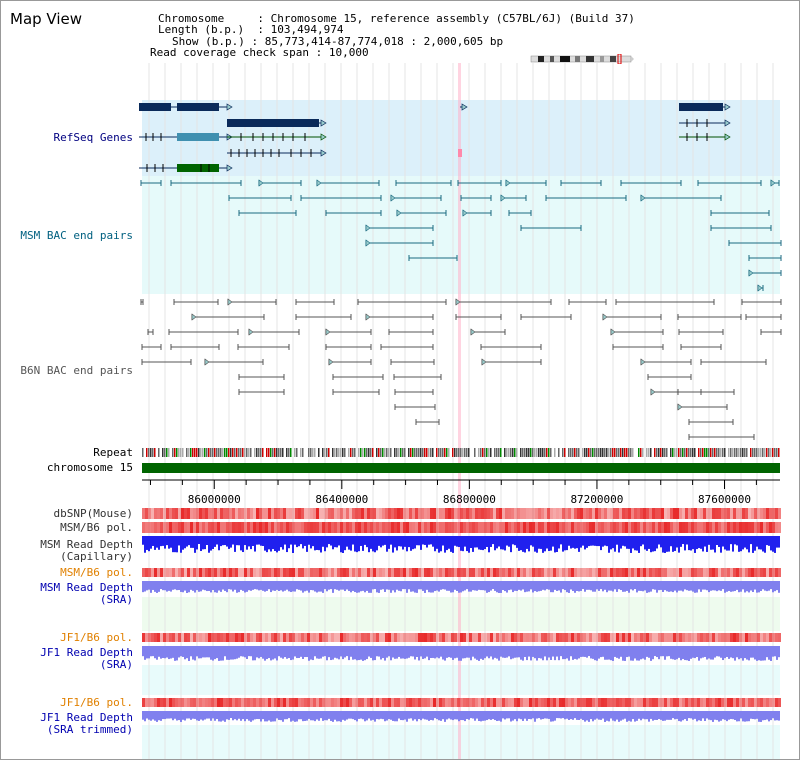 Image resolution: width=800 pixels, height=760 pixels. What do you see at coordinates (582, 59) in the screenshot?
I see `chromosome-ideogram` at bounding box center [582, 59].